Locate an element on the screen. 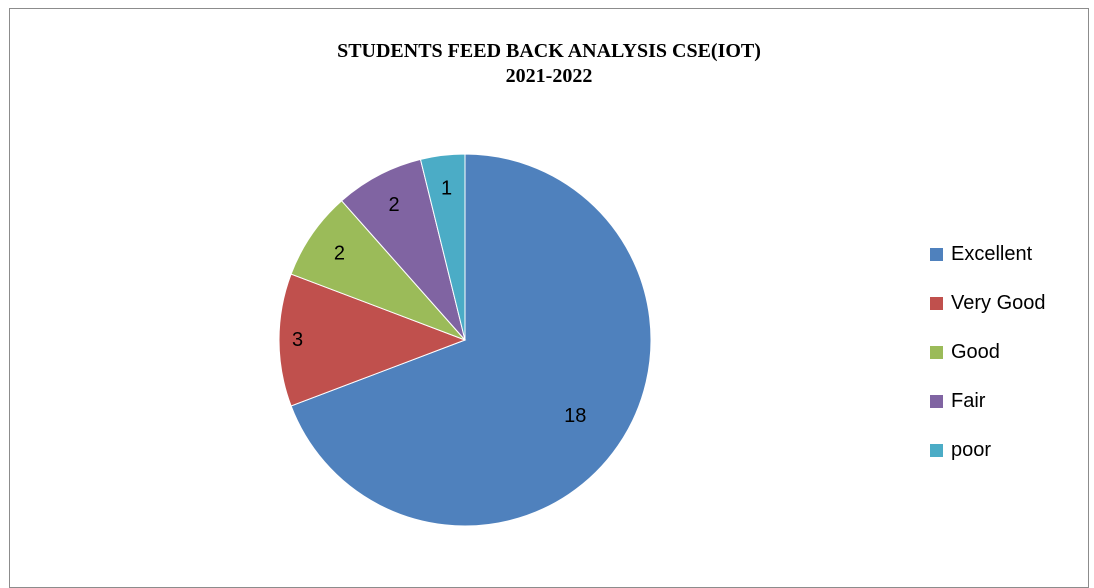 The width and height of the screenshot is (1094, 588). legend-label: Good is located at coordinates (975, 352).